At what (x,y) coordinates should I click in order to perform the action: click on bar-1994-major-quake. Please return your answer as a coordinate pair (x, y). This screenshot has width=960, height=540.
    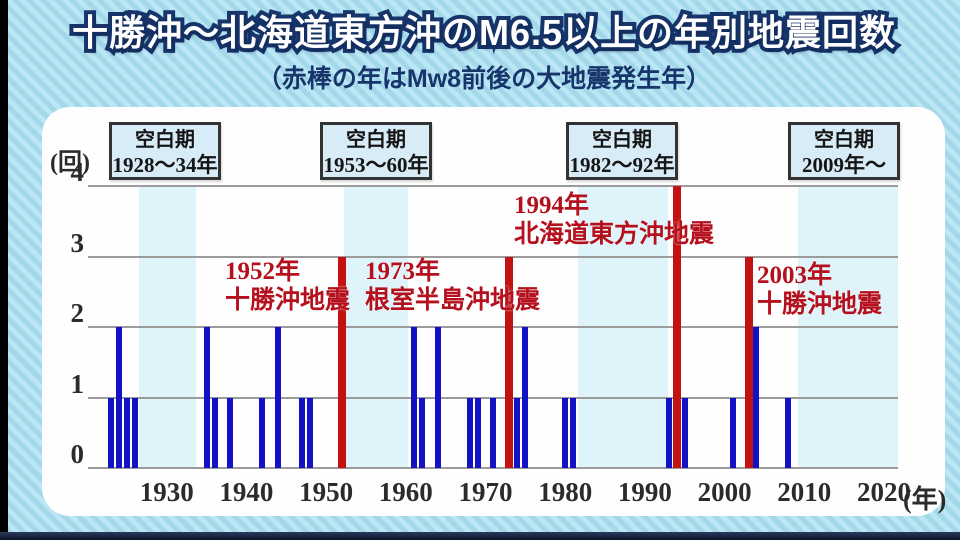
    Looking at the image, I should click on (676, 327).